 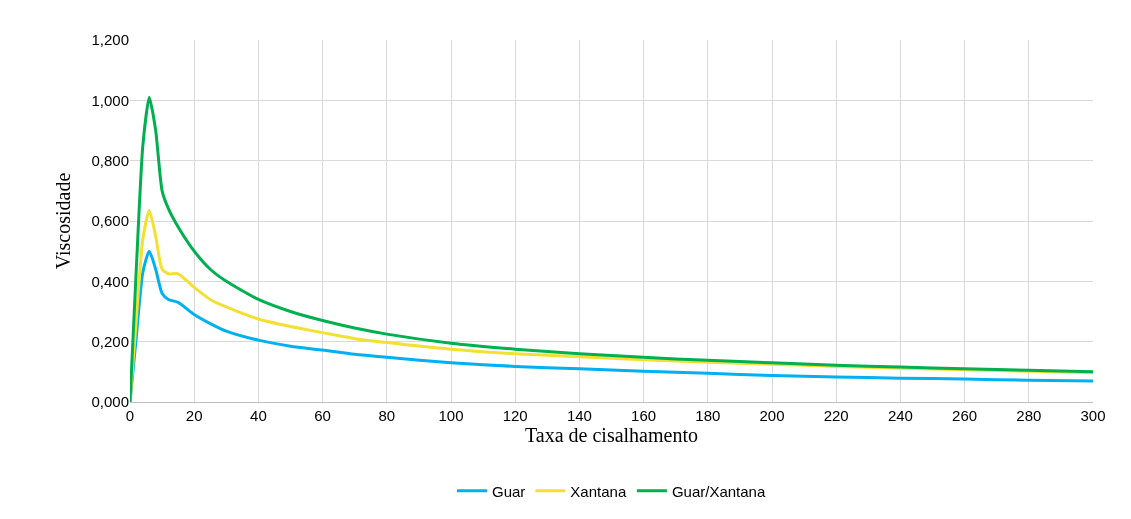 I want to click on y-tick-label: 0,600, so click(x=110, y=221).